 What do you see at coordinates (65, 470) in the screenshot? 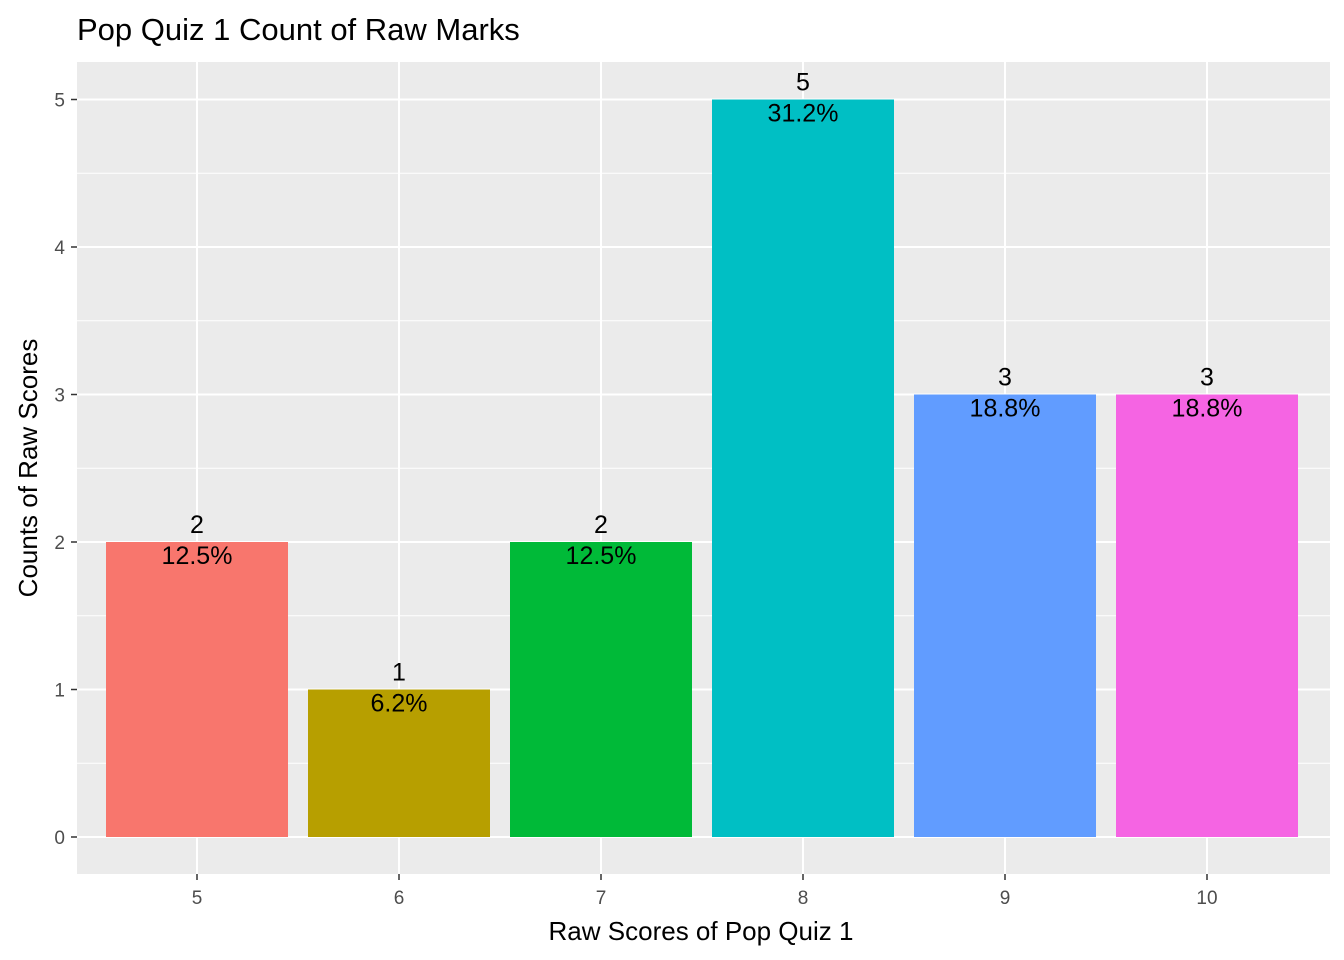
I see `y-axis: 0 1 2 3 4 5` at bounding box center [65, 470].